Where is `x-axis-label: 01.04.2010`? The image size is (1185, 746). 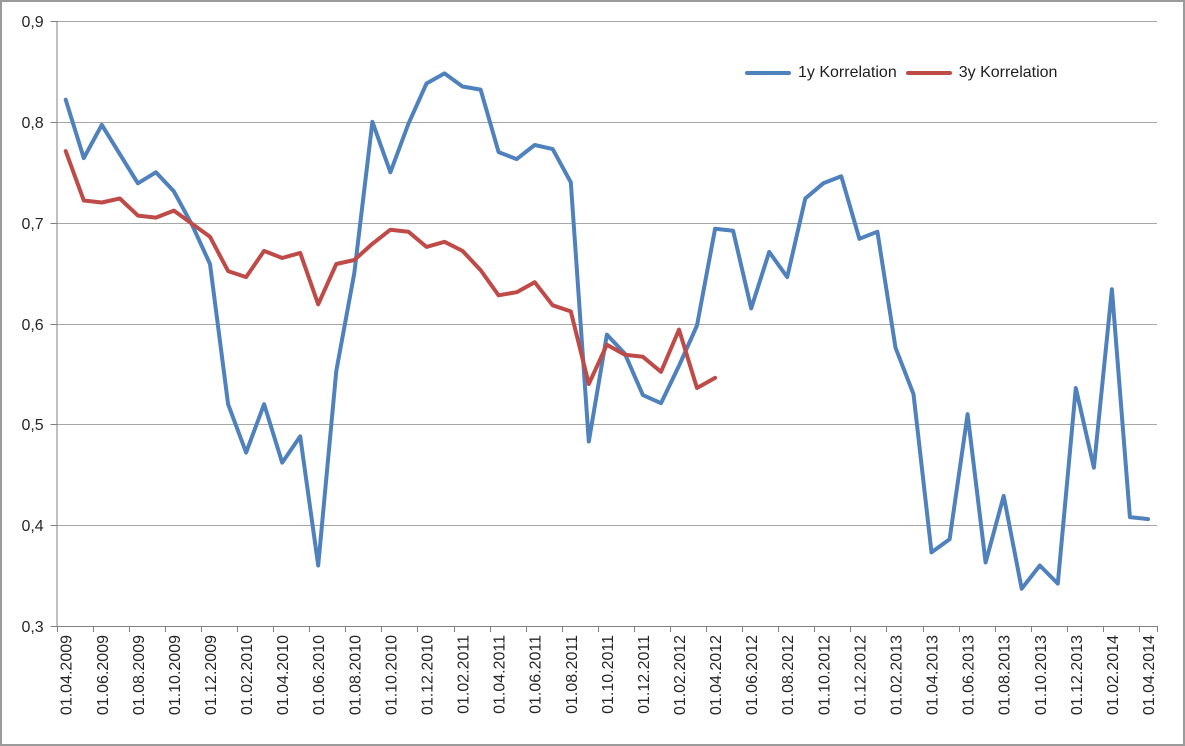 x-axis-label: 01.04.2010 is located at coordinates (283, 675).